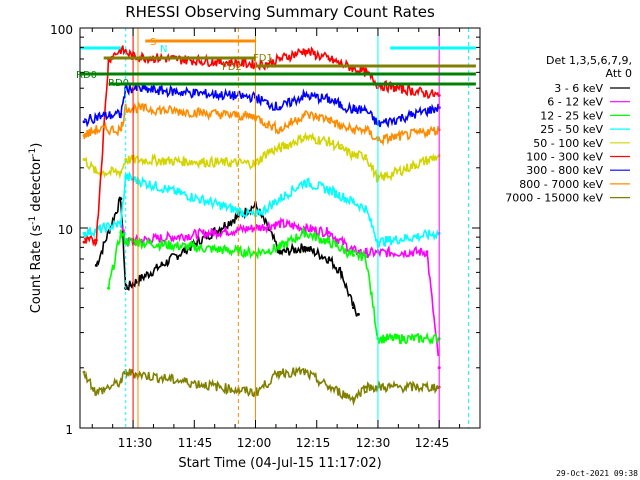 This screenshot has height=480, width=640. I want to click on xtick-label: 11:45, so click(195, 443).